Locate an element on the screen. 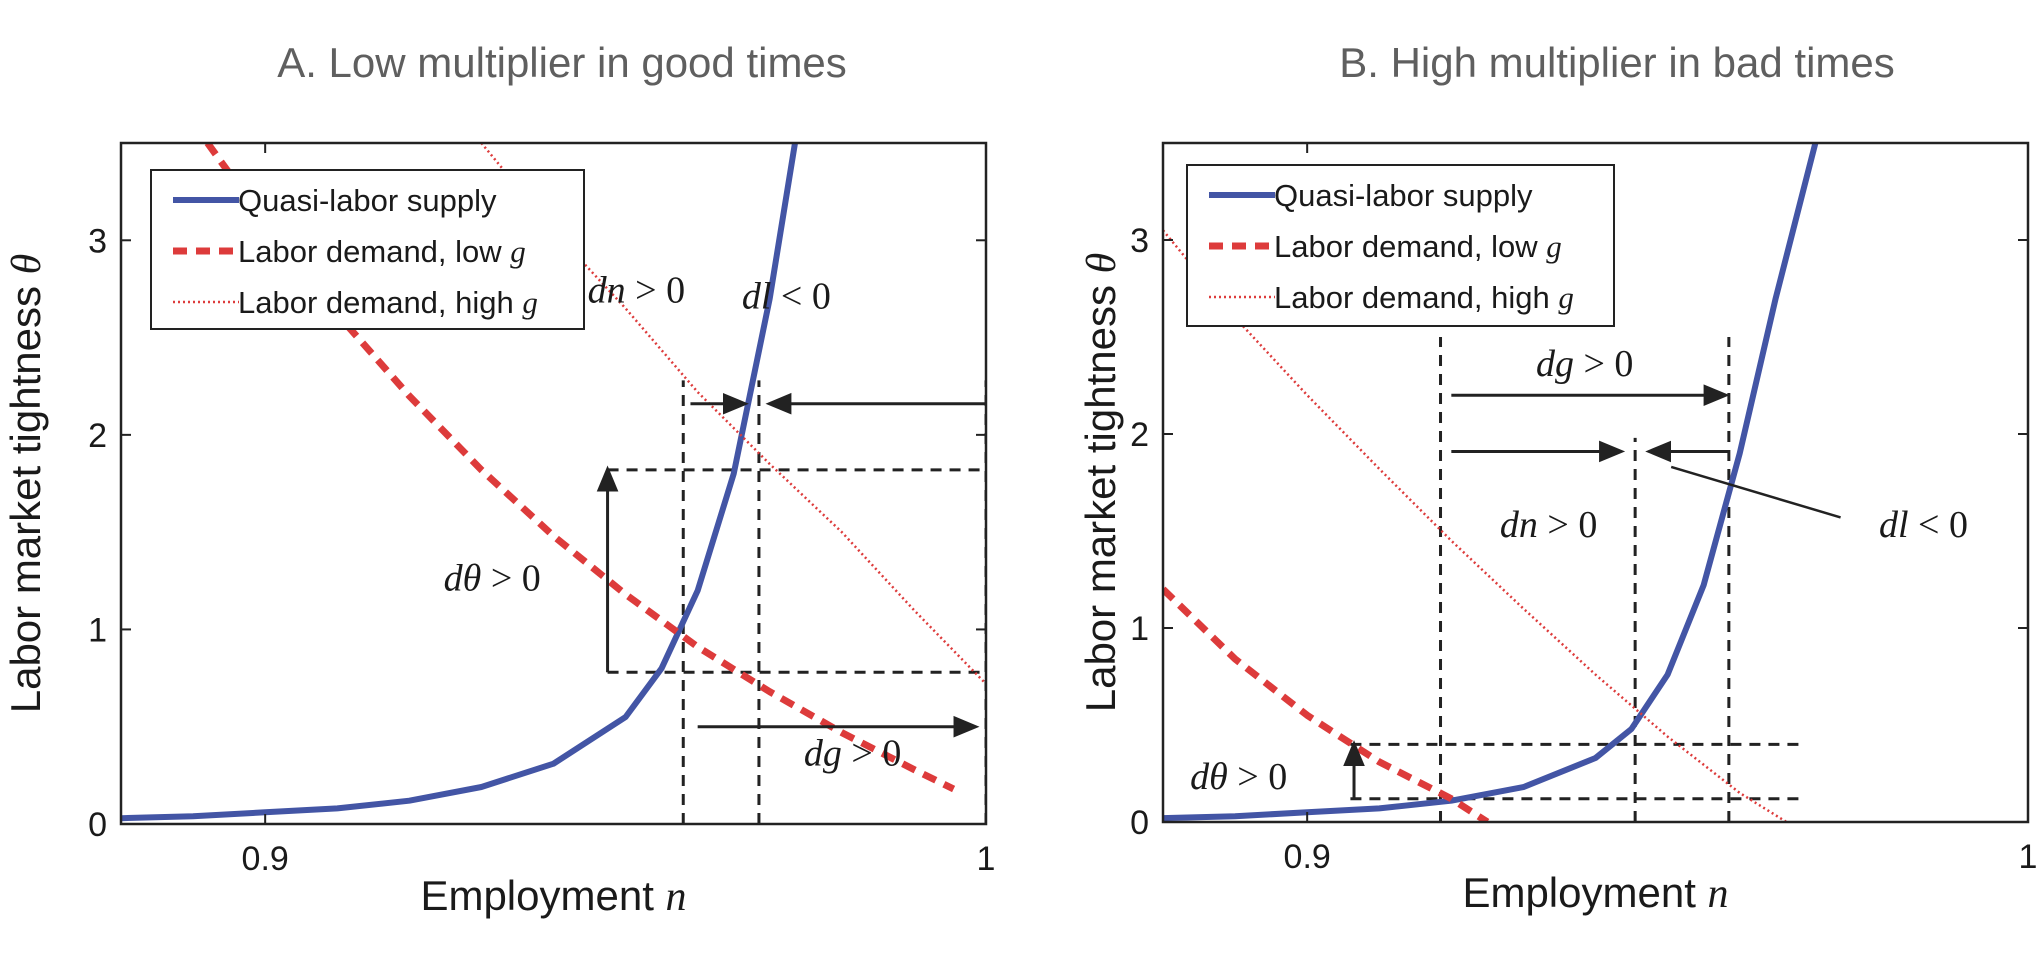 The image size is (2042, 958). demand-low-curve is located at coordinates (1326, 704).